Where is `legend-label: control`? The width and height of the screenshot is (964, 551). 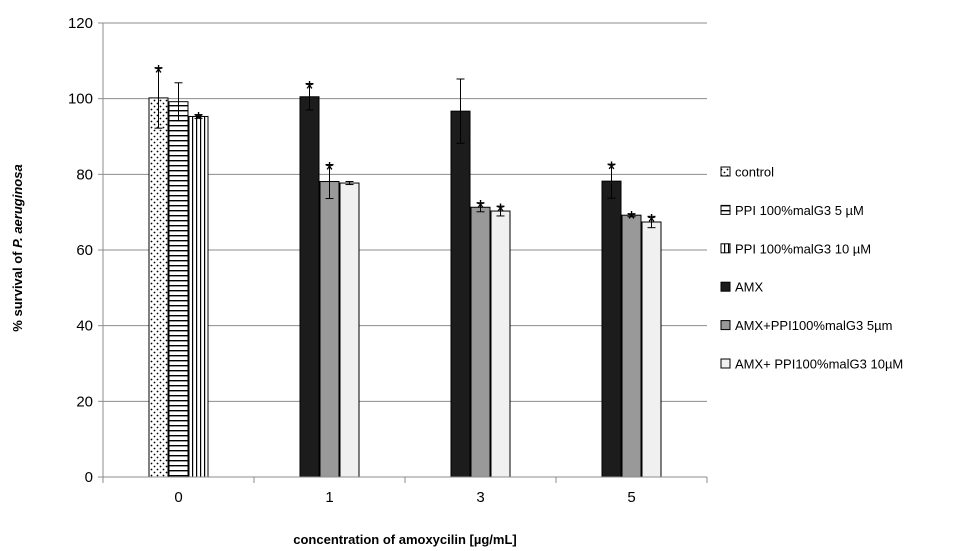 legend-label: control is located at coordinates (754, 172).